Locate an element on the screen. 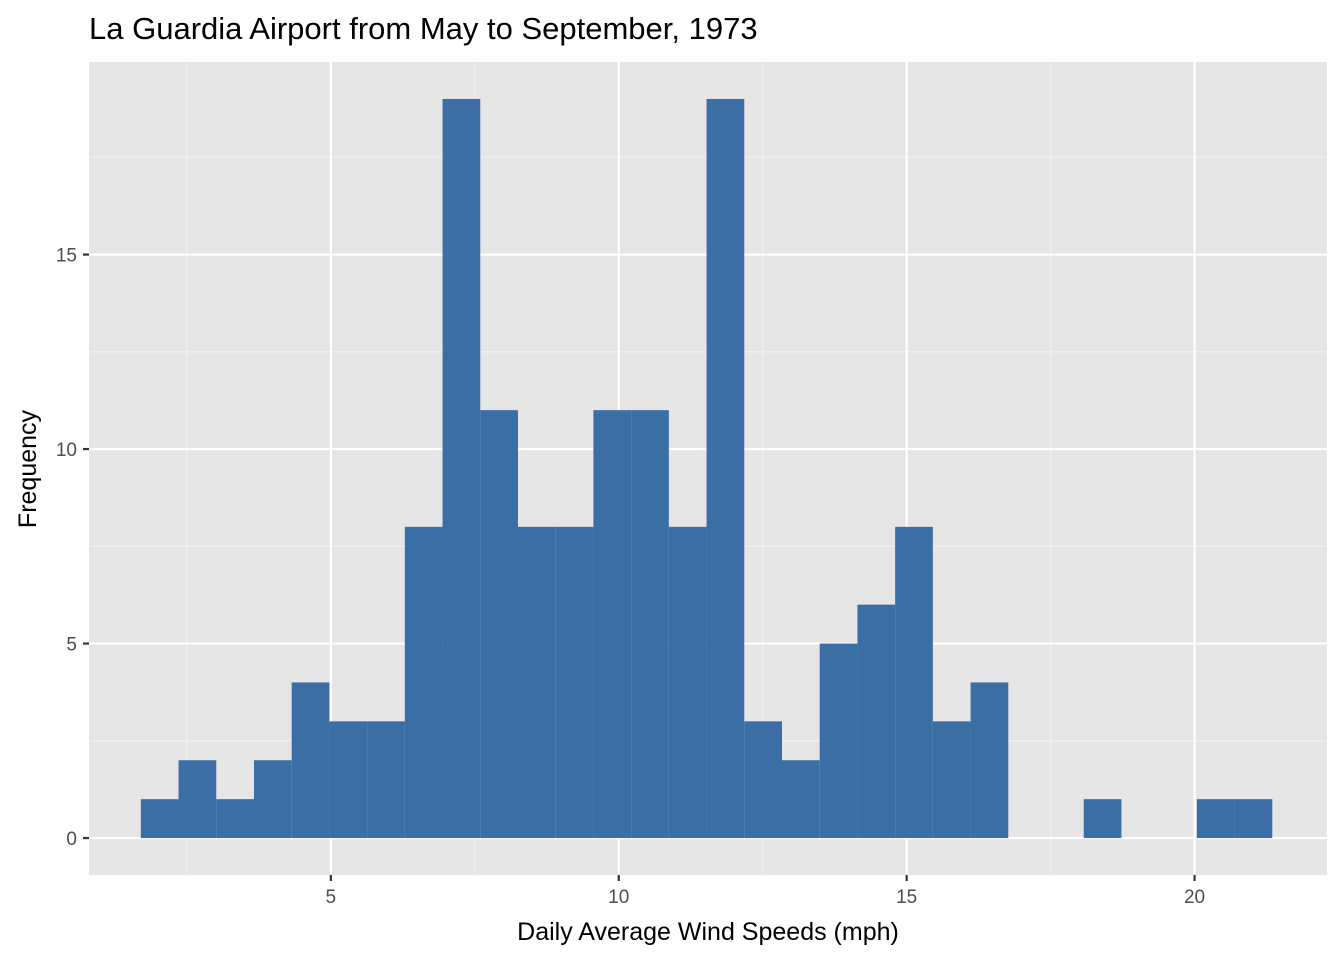 This screenshot has width=1344, height=960. y-axis: 0 5 10 15 is located at coordinates (72, 548).